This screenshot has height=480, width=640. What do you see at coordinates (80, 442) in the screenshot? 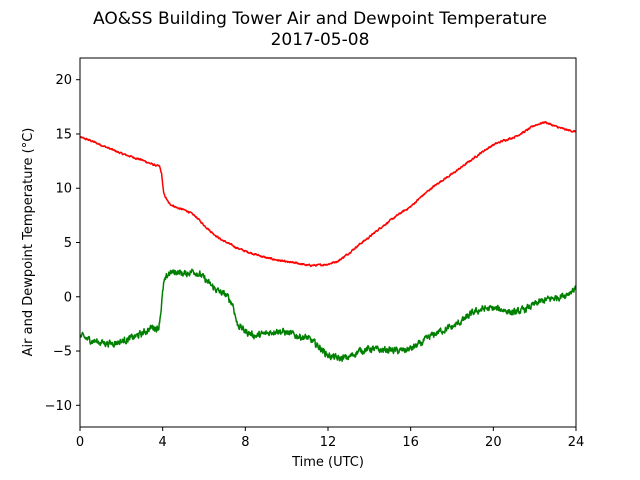
I see `x-tick-label: 0` at bounding box center [80, 442].